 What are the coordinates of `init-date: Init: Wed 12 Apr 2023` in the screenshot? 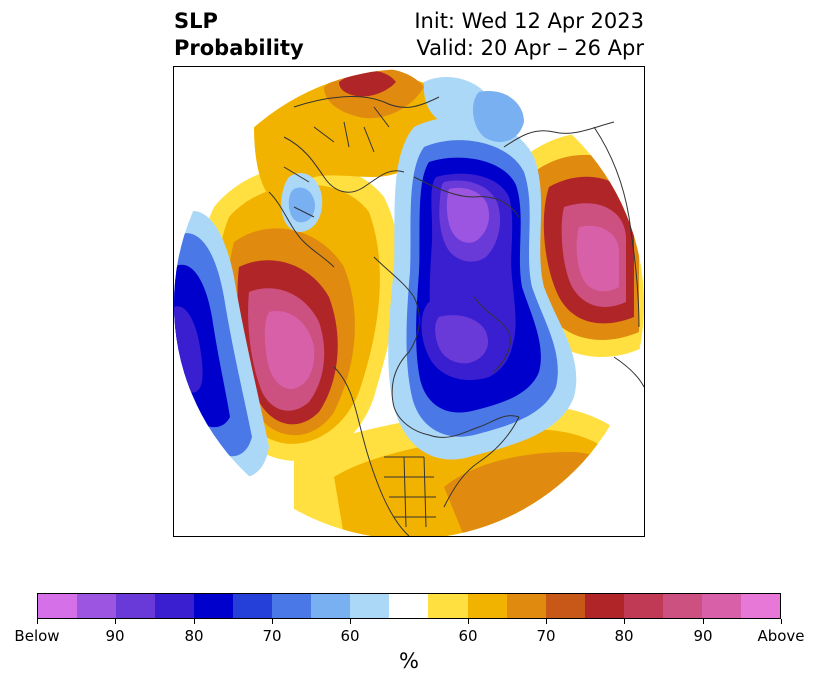 It's located at (529, 21).